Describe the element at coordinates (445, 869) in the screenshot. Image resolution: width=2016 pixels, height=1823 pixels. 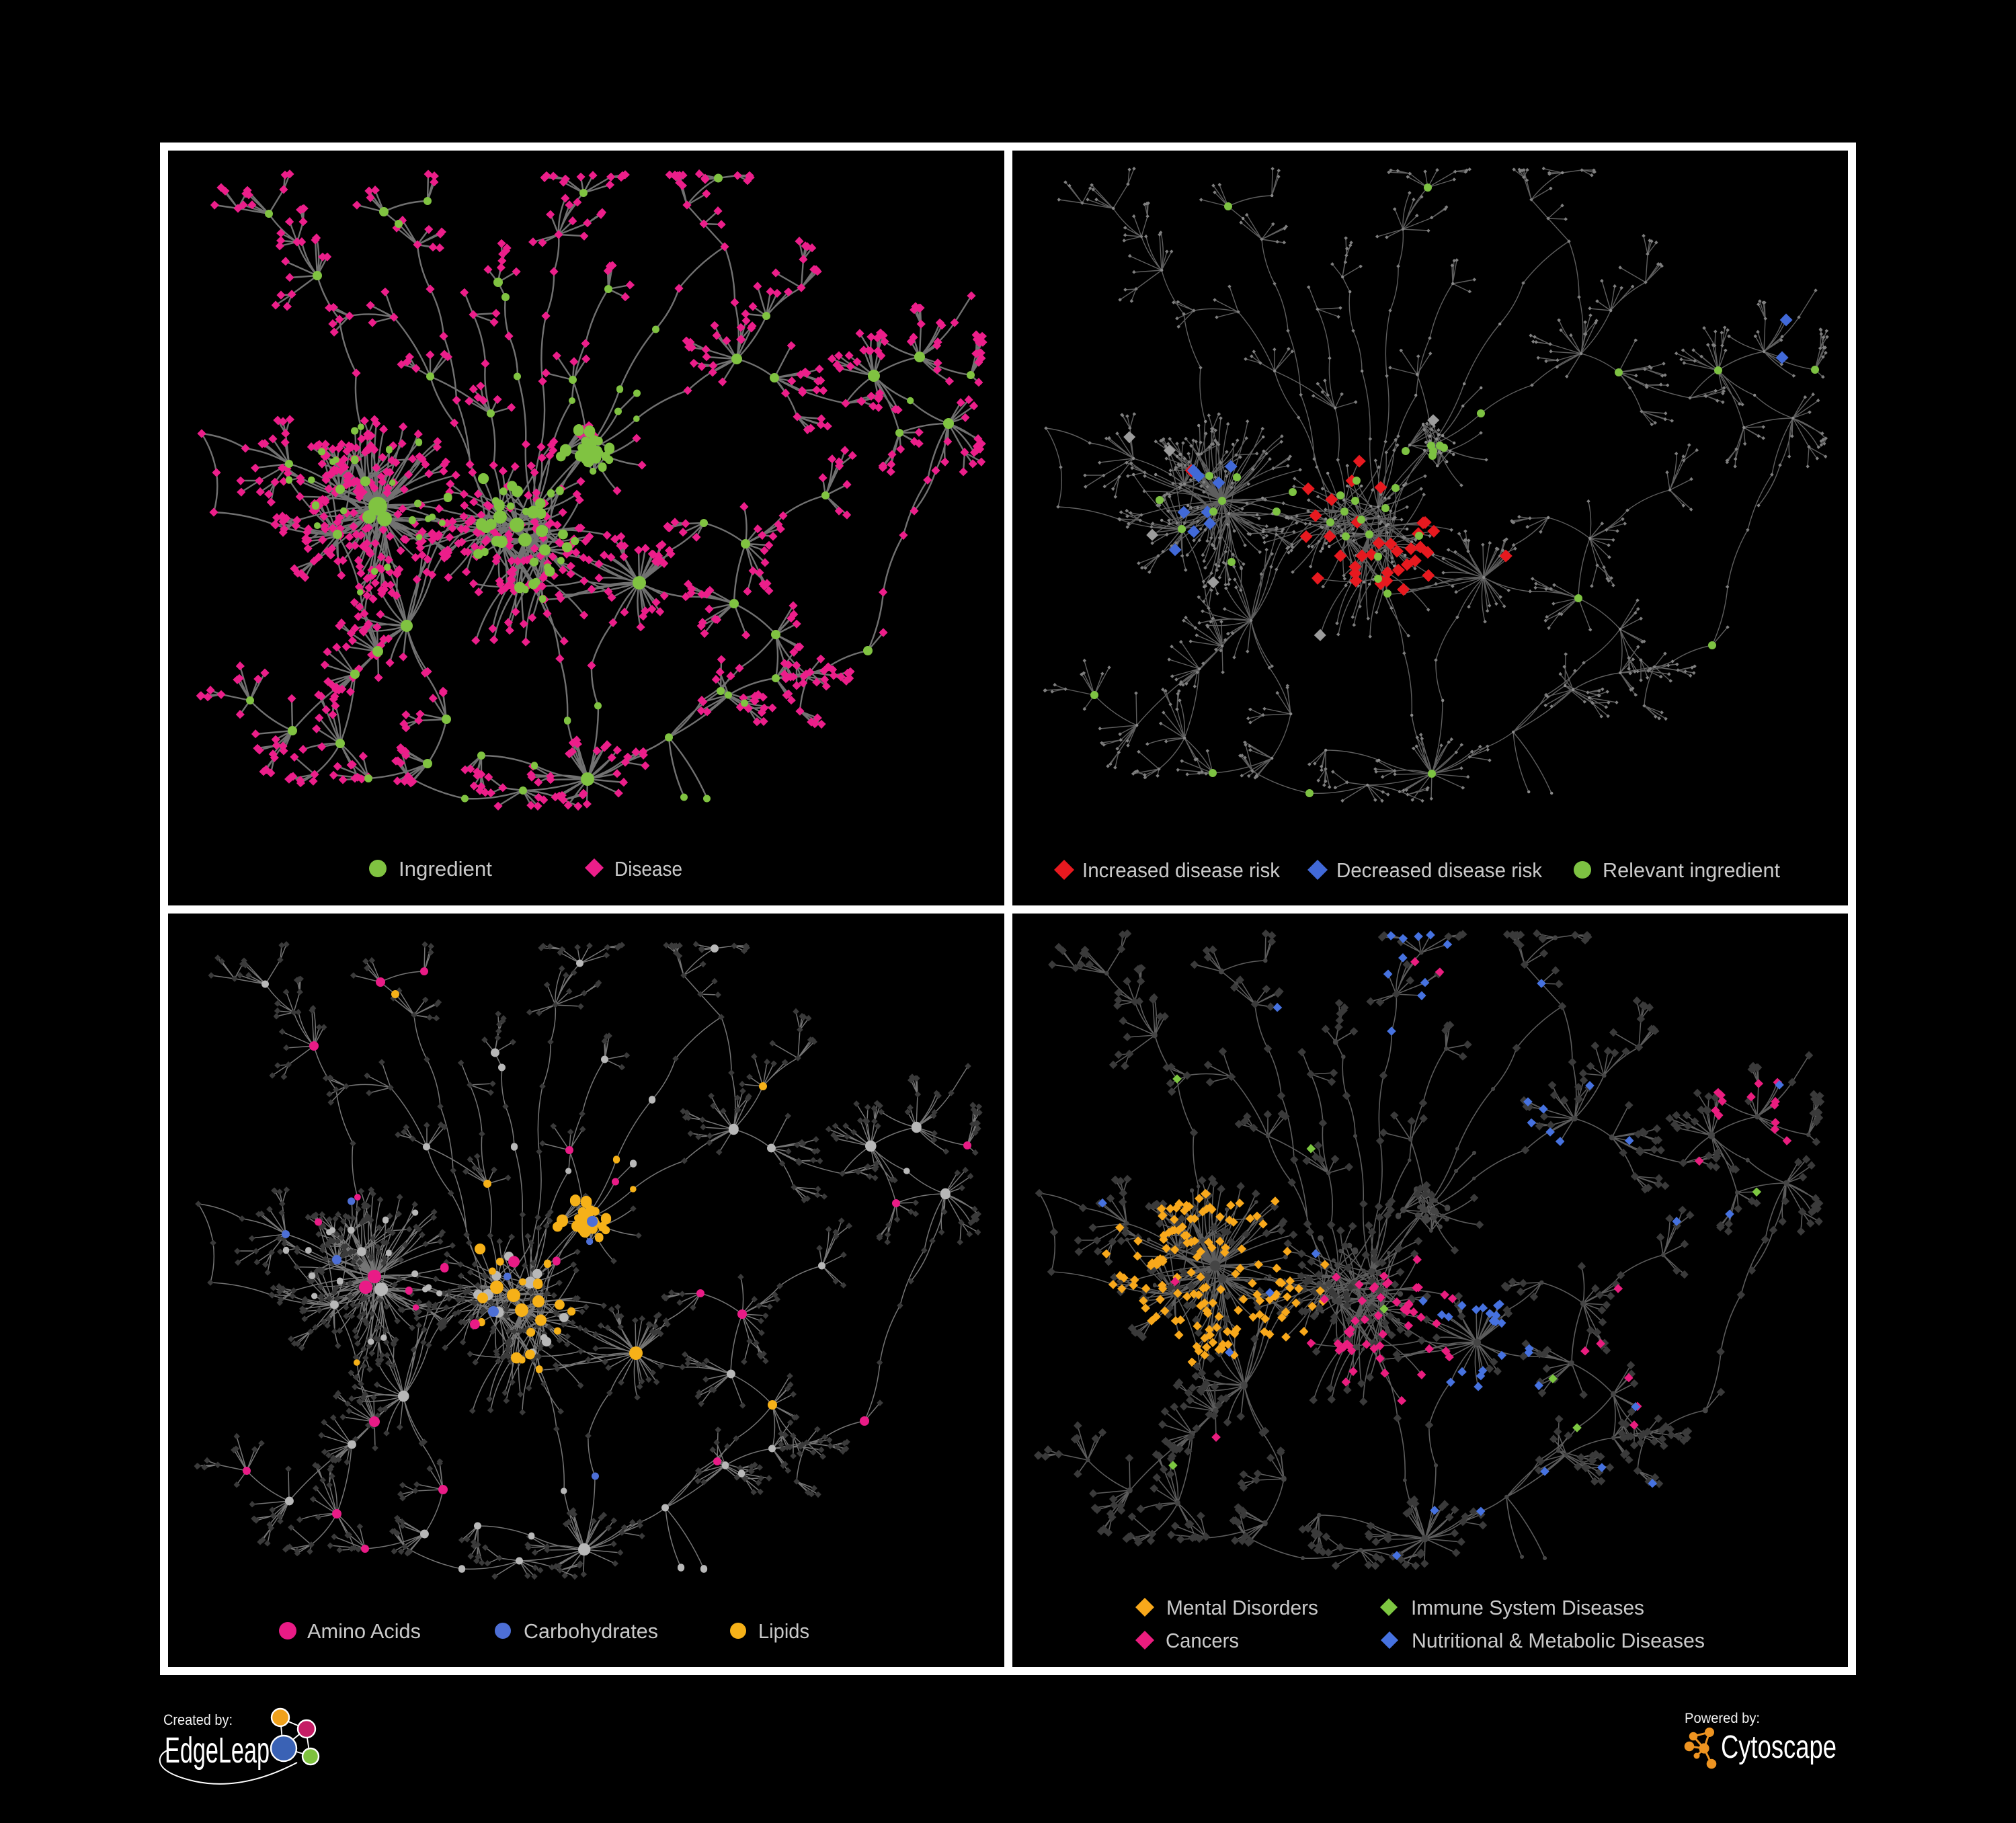
I see `svg-text: Ingredient` at that location.